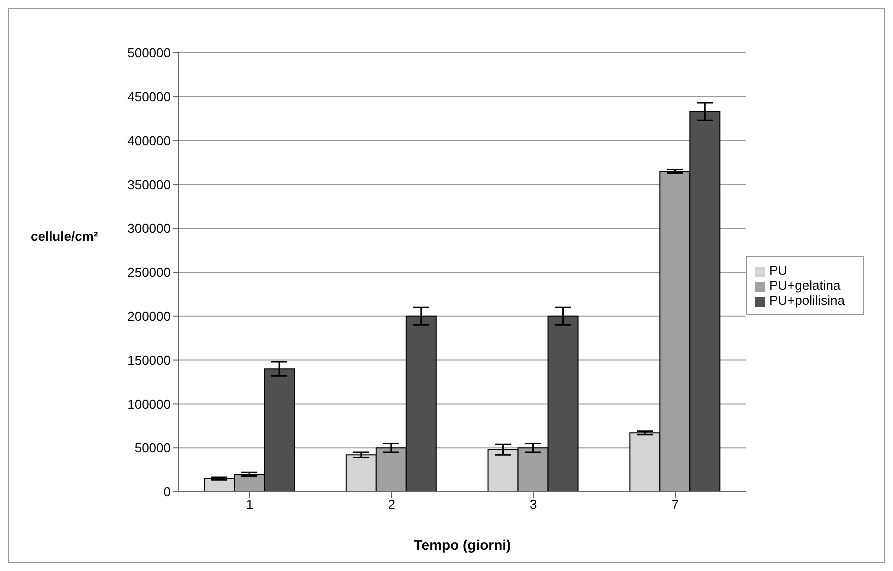  I want to click on y-tick-label: 50000, so click(152, 448).